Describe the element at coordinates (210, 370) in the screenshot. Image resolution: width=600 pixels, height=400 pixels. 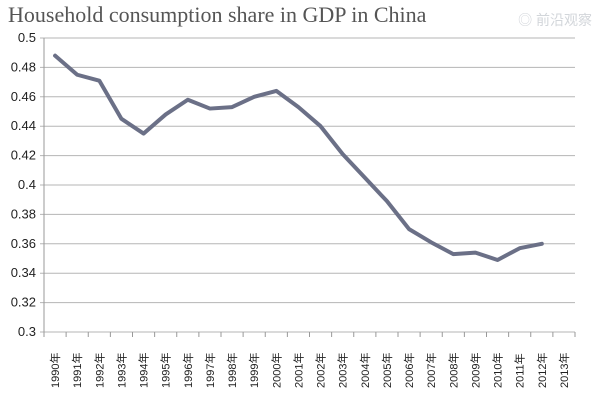
I see `x-tick-label: 1997年` at that location.